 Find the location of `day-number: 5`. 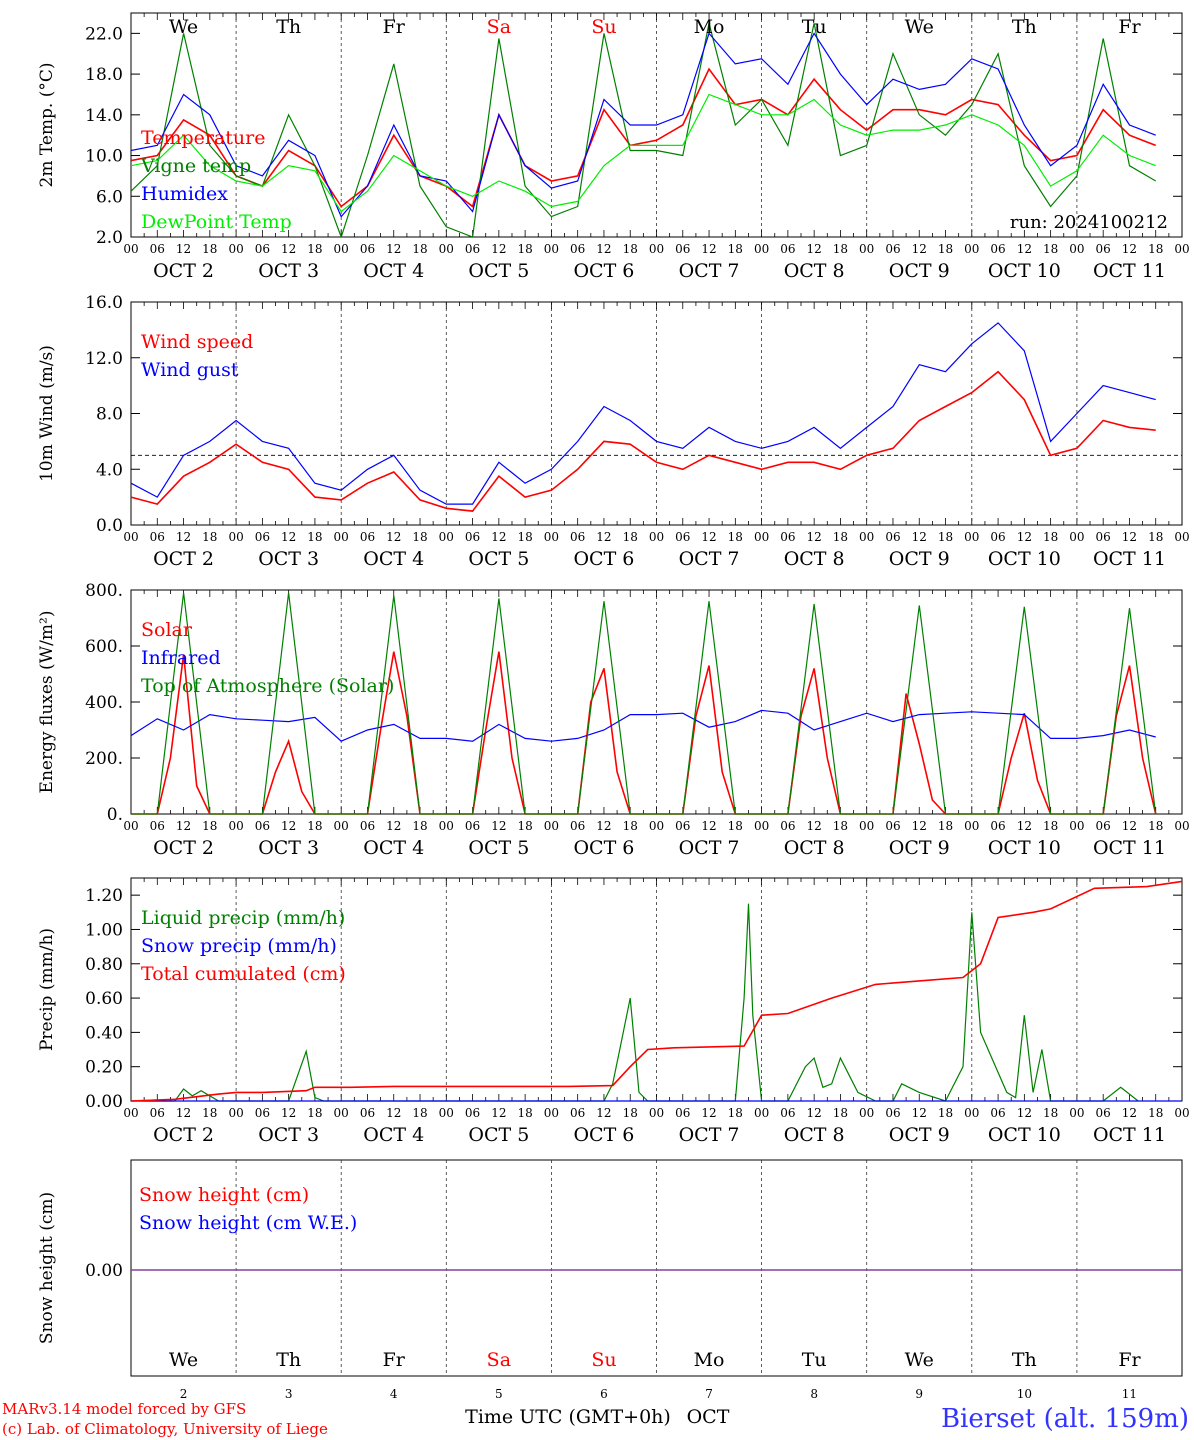

day-number: 5 is located at coordinates (499, 1394).